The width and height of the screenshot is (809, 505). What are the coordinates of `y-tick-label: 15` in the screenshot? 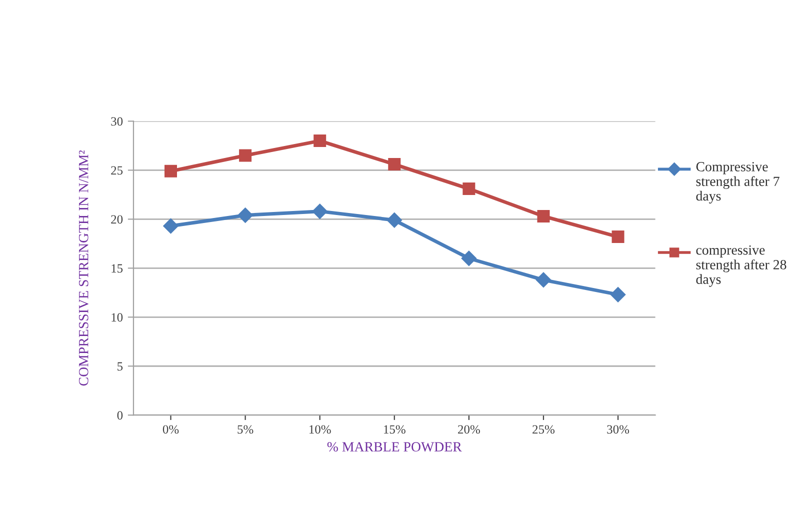 It's located at (117, 268).